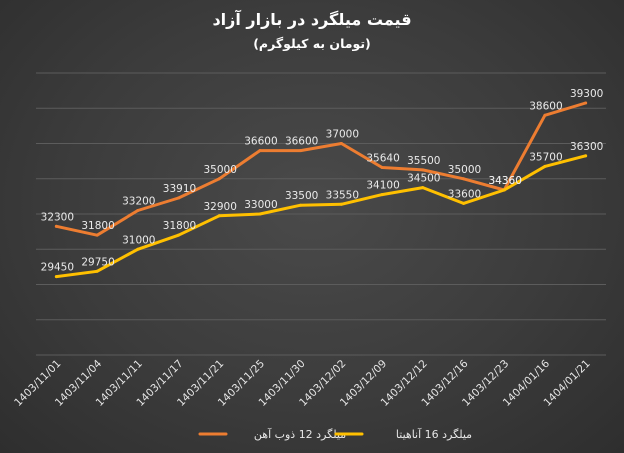  I want to click on data-label: 29450, so click(57, 268).